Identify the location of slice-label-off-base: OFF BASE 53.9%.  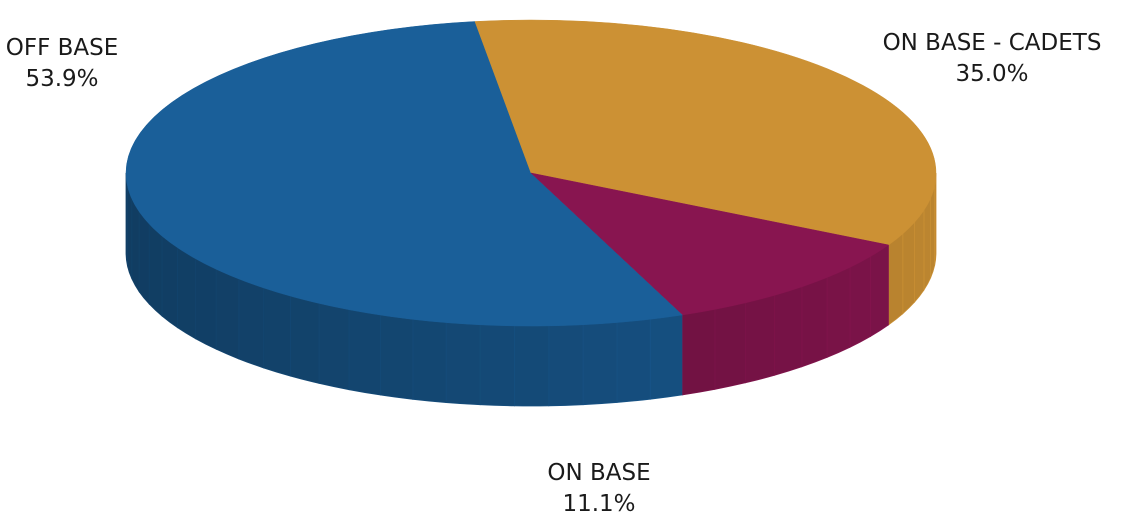
(62, 64).